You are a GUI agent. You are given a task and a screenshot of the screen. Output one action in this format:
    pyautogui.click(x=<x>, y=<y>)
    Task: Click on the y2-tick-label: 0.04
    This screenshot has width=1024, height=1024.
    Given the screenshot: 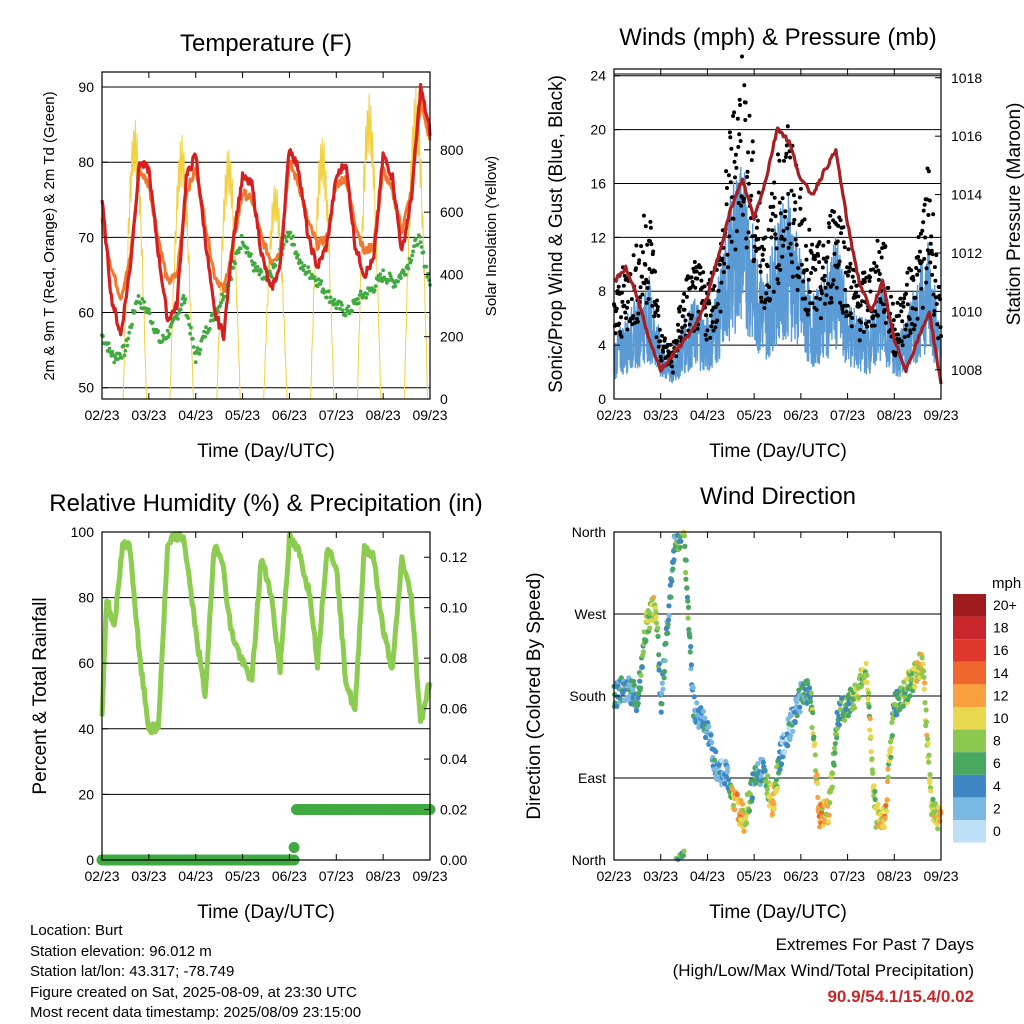 What is the action you would take?
    pyautogui.click(x=453, y=759)
    